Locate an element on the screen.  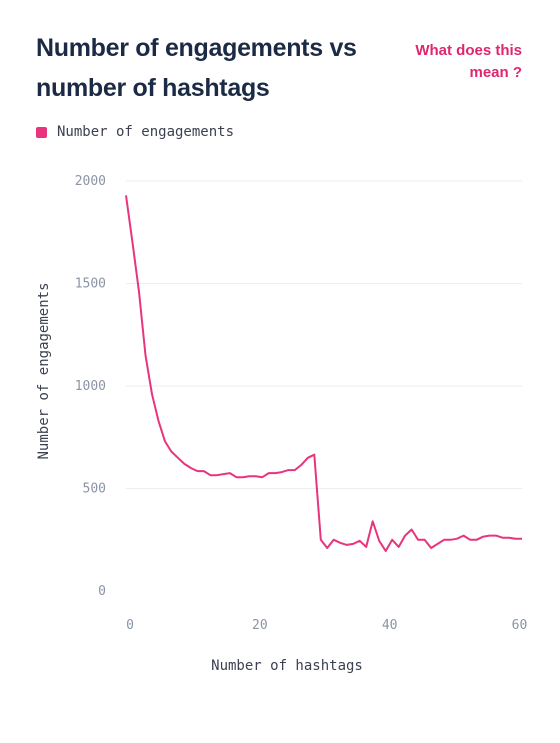
x-tick-label: 20 is located at coordinates (260, 625).